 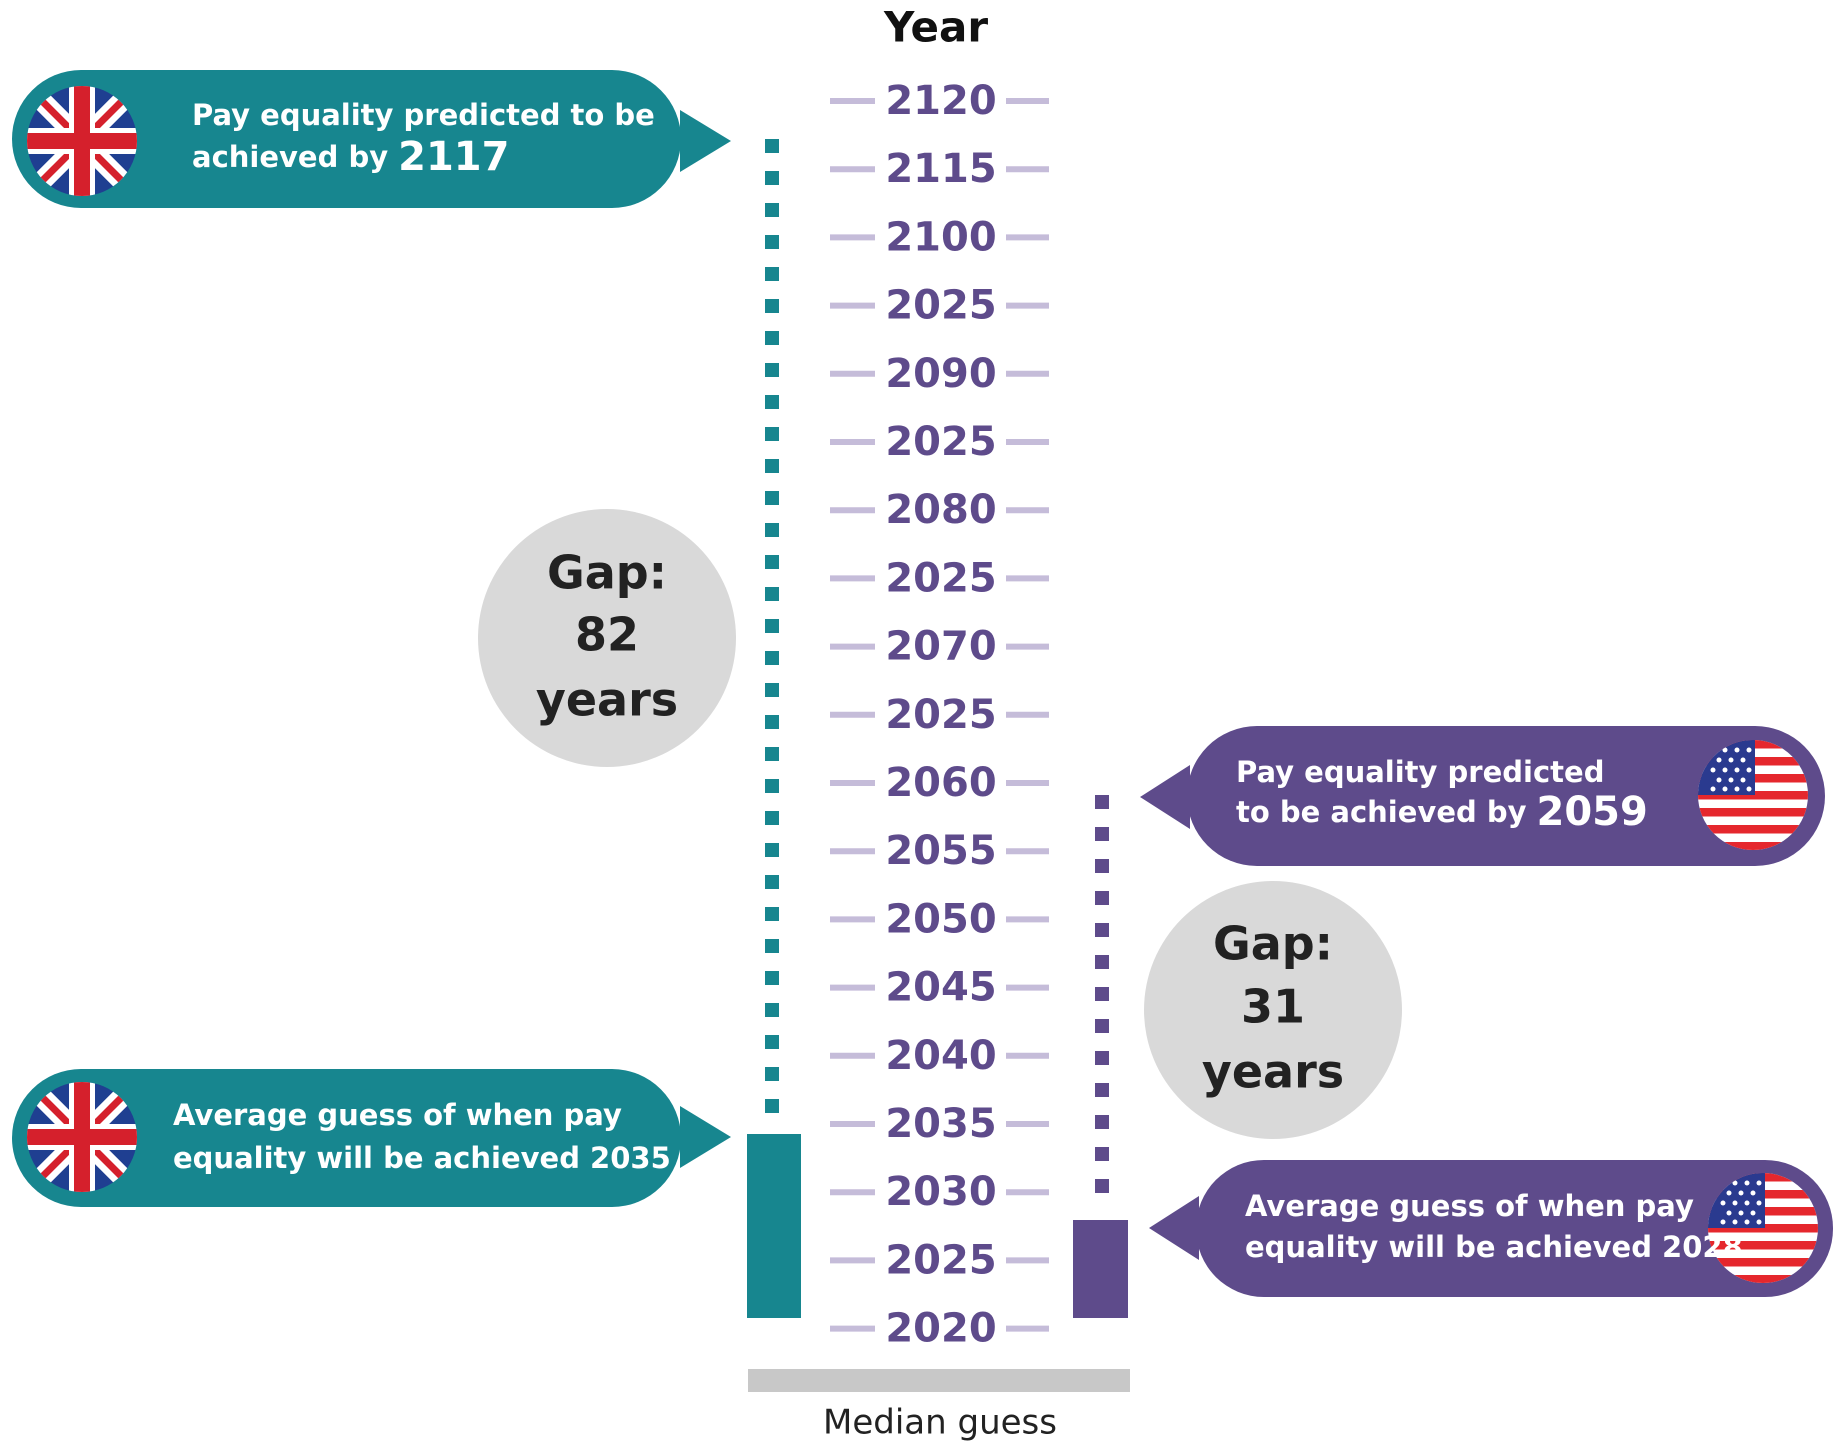 I want to click on baseline, so click(x=939, y=1380).